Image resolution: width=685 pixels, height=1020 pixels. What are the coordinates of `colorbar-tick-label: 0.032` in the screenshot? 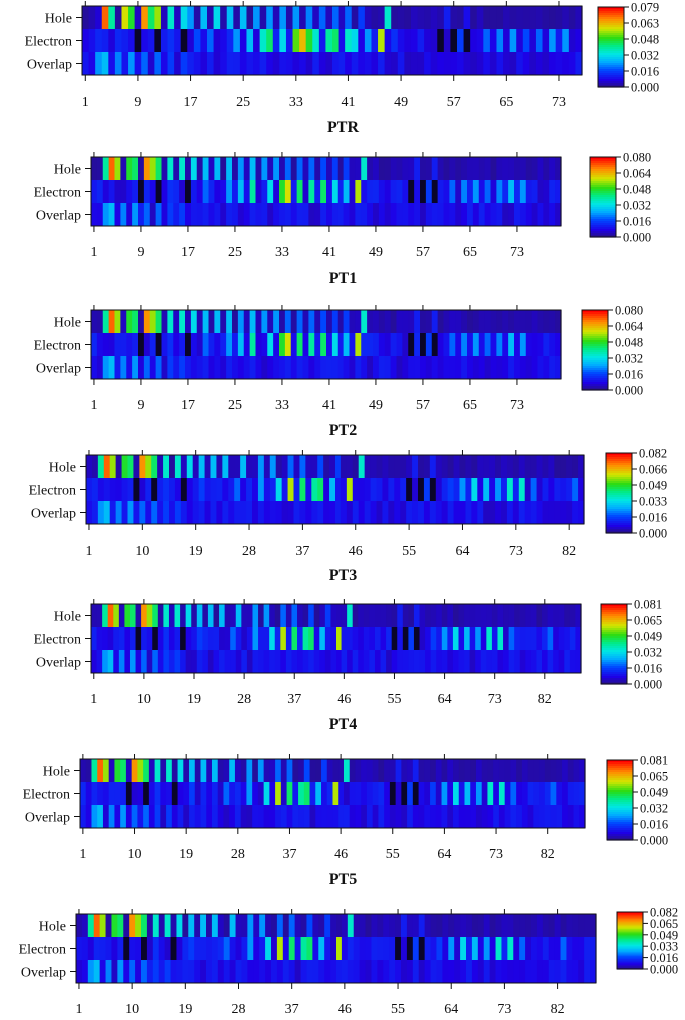 It's located at (637, 206).